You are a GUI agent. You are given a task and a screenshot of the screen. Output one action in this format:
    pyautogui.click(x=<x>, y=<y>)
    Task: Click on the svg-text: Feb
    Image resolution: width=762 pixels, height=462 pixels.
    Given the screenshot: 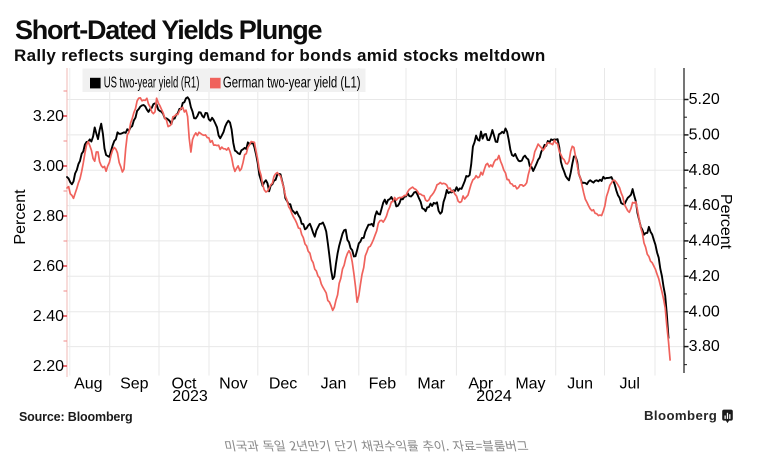 What is the action you would take?
    pyautogui.click(x=383, y=383)
    